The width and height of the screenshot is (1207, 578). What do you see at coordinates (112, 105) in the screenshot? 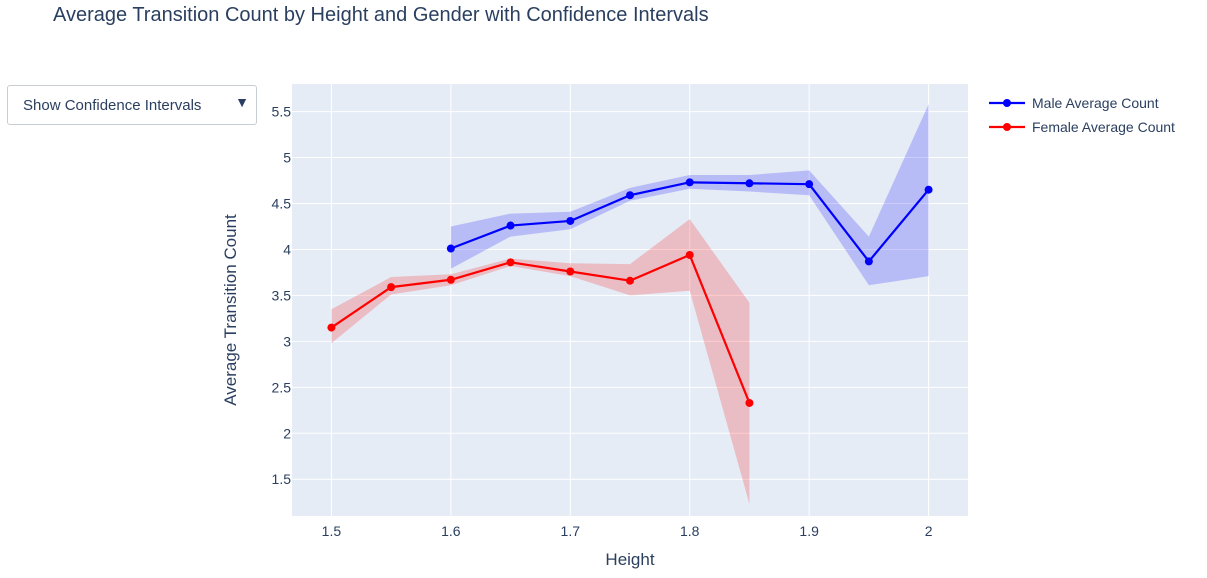
I see `dropdown-selected-label: Show Confidence Intervals` at bounding box center [112, 105].